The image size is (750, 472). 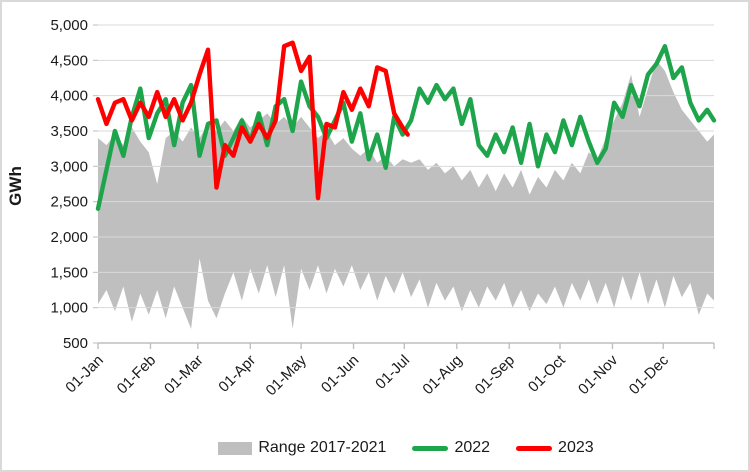 I want to click on y-tick-label: 3,000, so click(x=69, y=166).